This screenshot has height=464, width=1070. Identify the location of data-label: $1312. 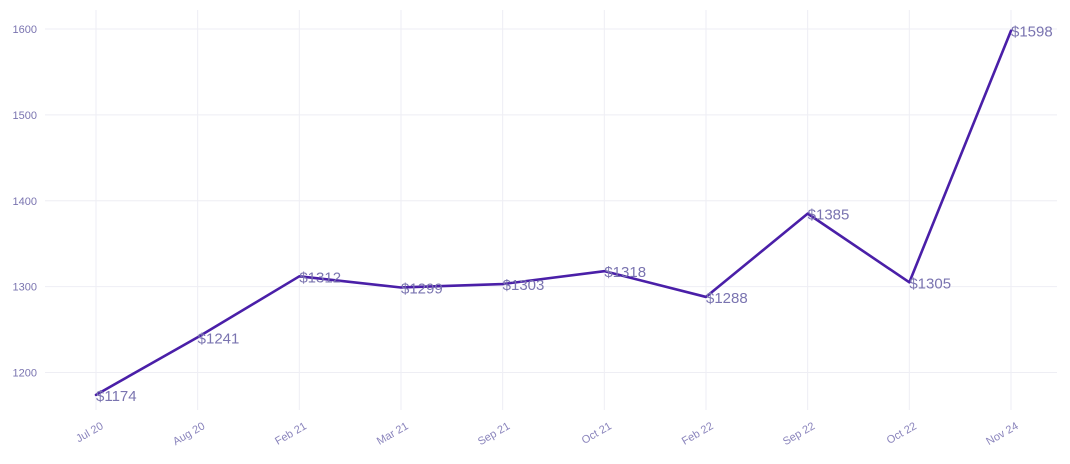
(320, 277).